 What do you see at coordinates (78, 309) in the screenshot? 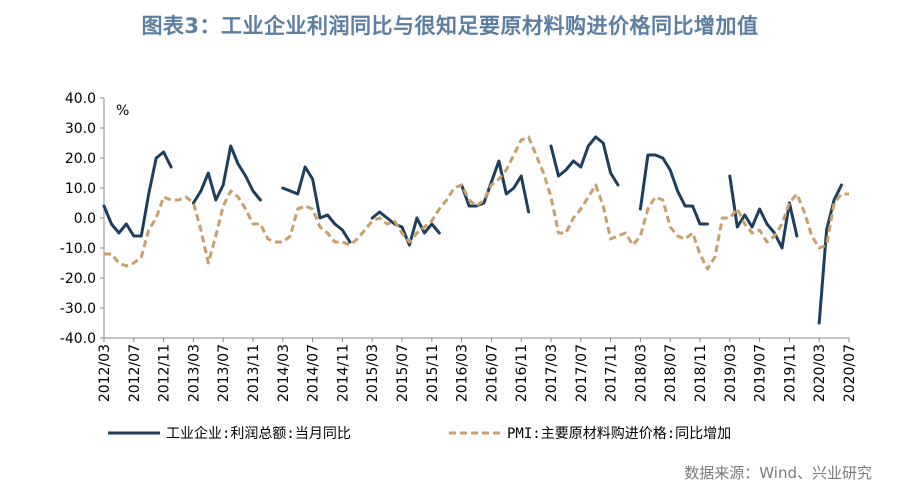
I see `y-tick-label: -30.0` at bounding box center [78, 309].